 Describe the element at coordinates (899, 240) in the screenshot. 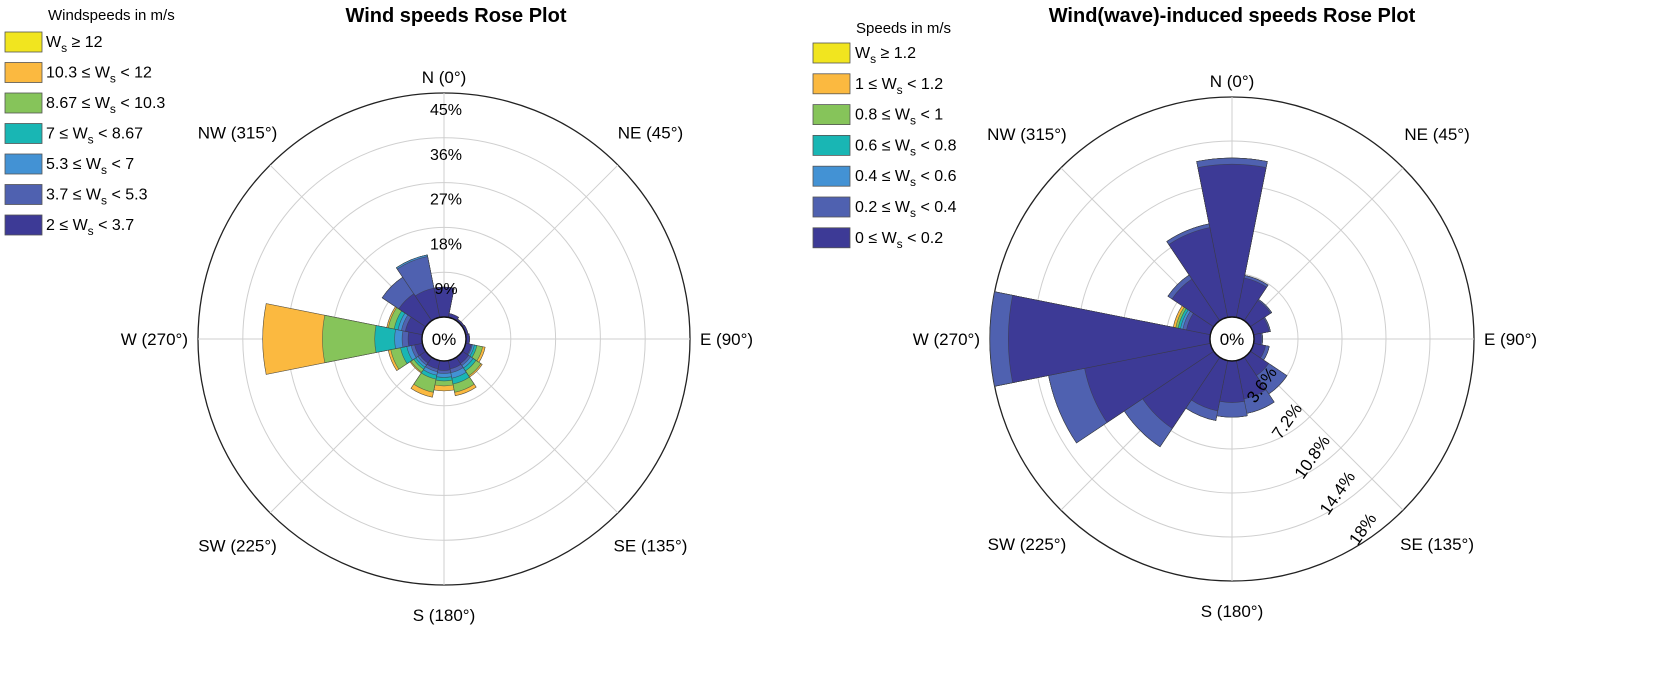

I see `legend-entry: 0 ≤ Ws < 0.2` at that location.